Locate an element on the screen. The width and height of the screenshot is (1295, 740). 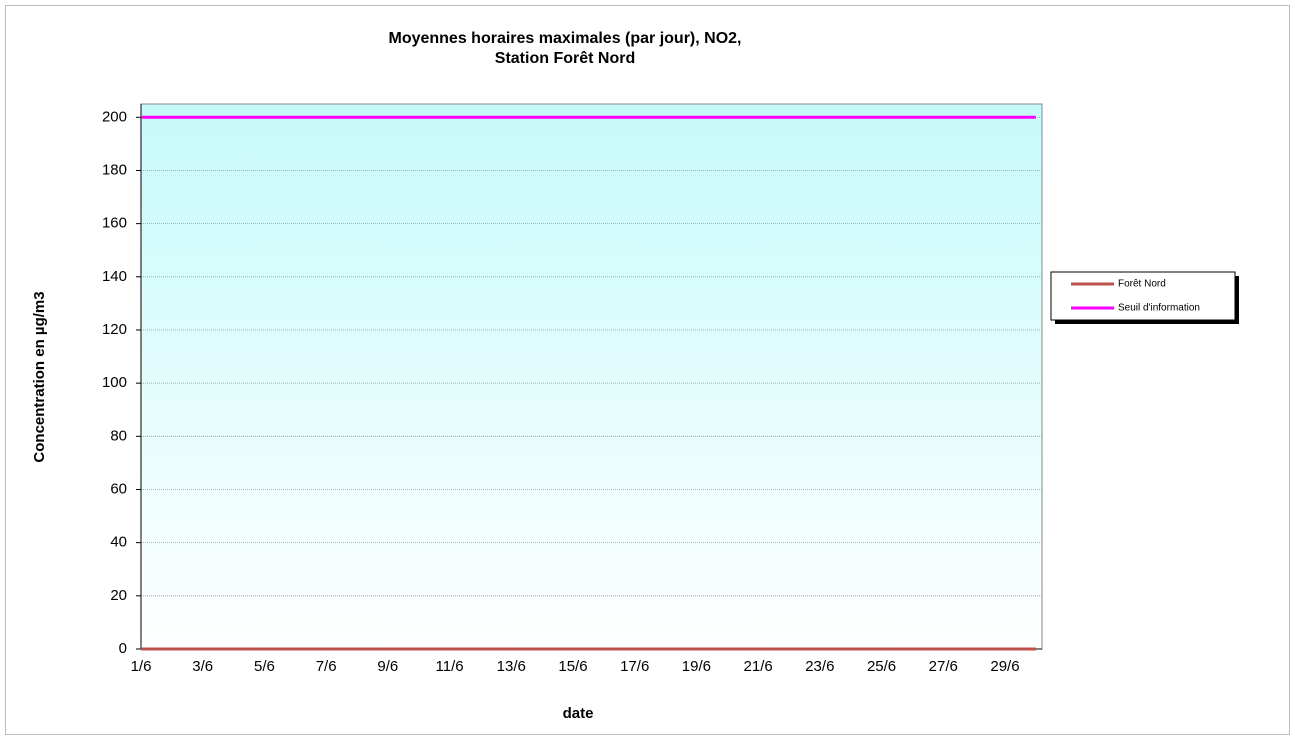
x-tick-label: 5/6 is located at coordinates (264, 666).